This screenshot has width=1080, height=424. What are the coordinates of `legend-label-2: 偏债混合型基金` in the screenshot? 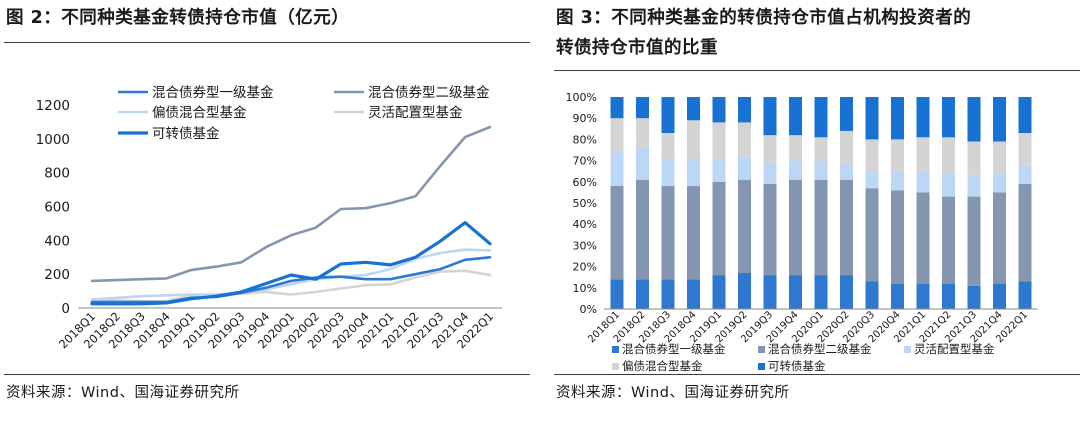 It's located at (199, 112).